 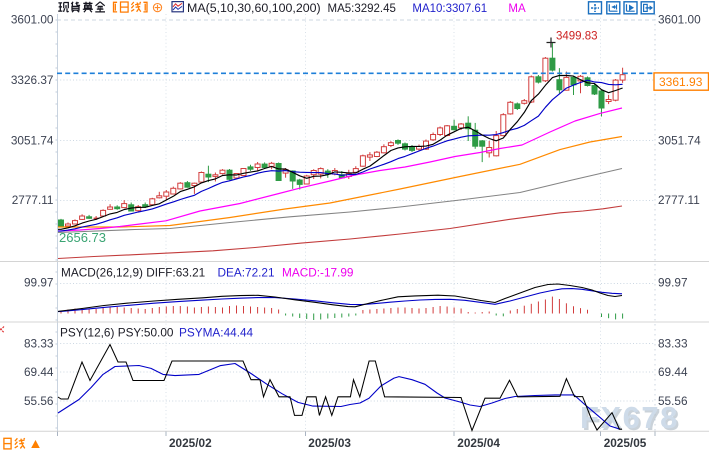 I want to click on svg-text: 2656.73, so click(x=82, y=237).